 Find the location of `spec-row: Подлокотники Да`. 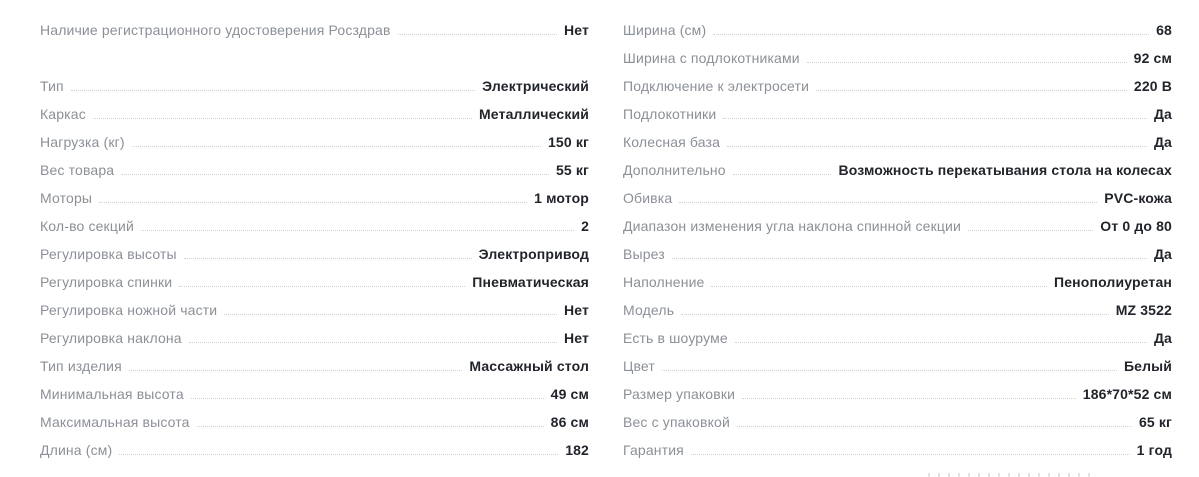

spec-row: Подлокотники Да is located at coordinates (897, 114).